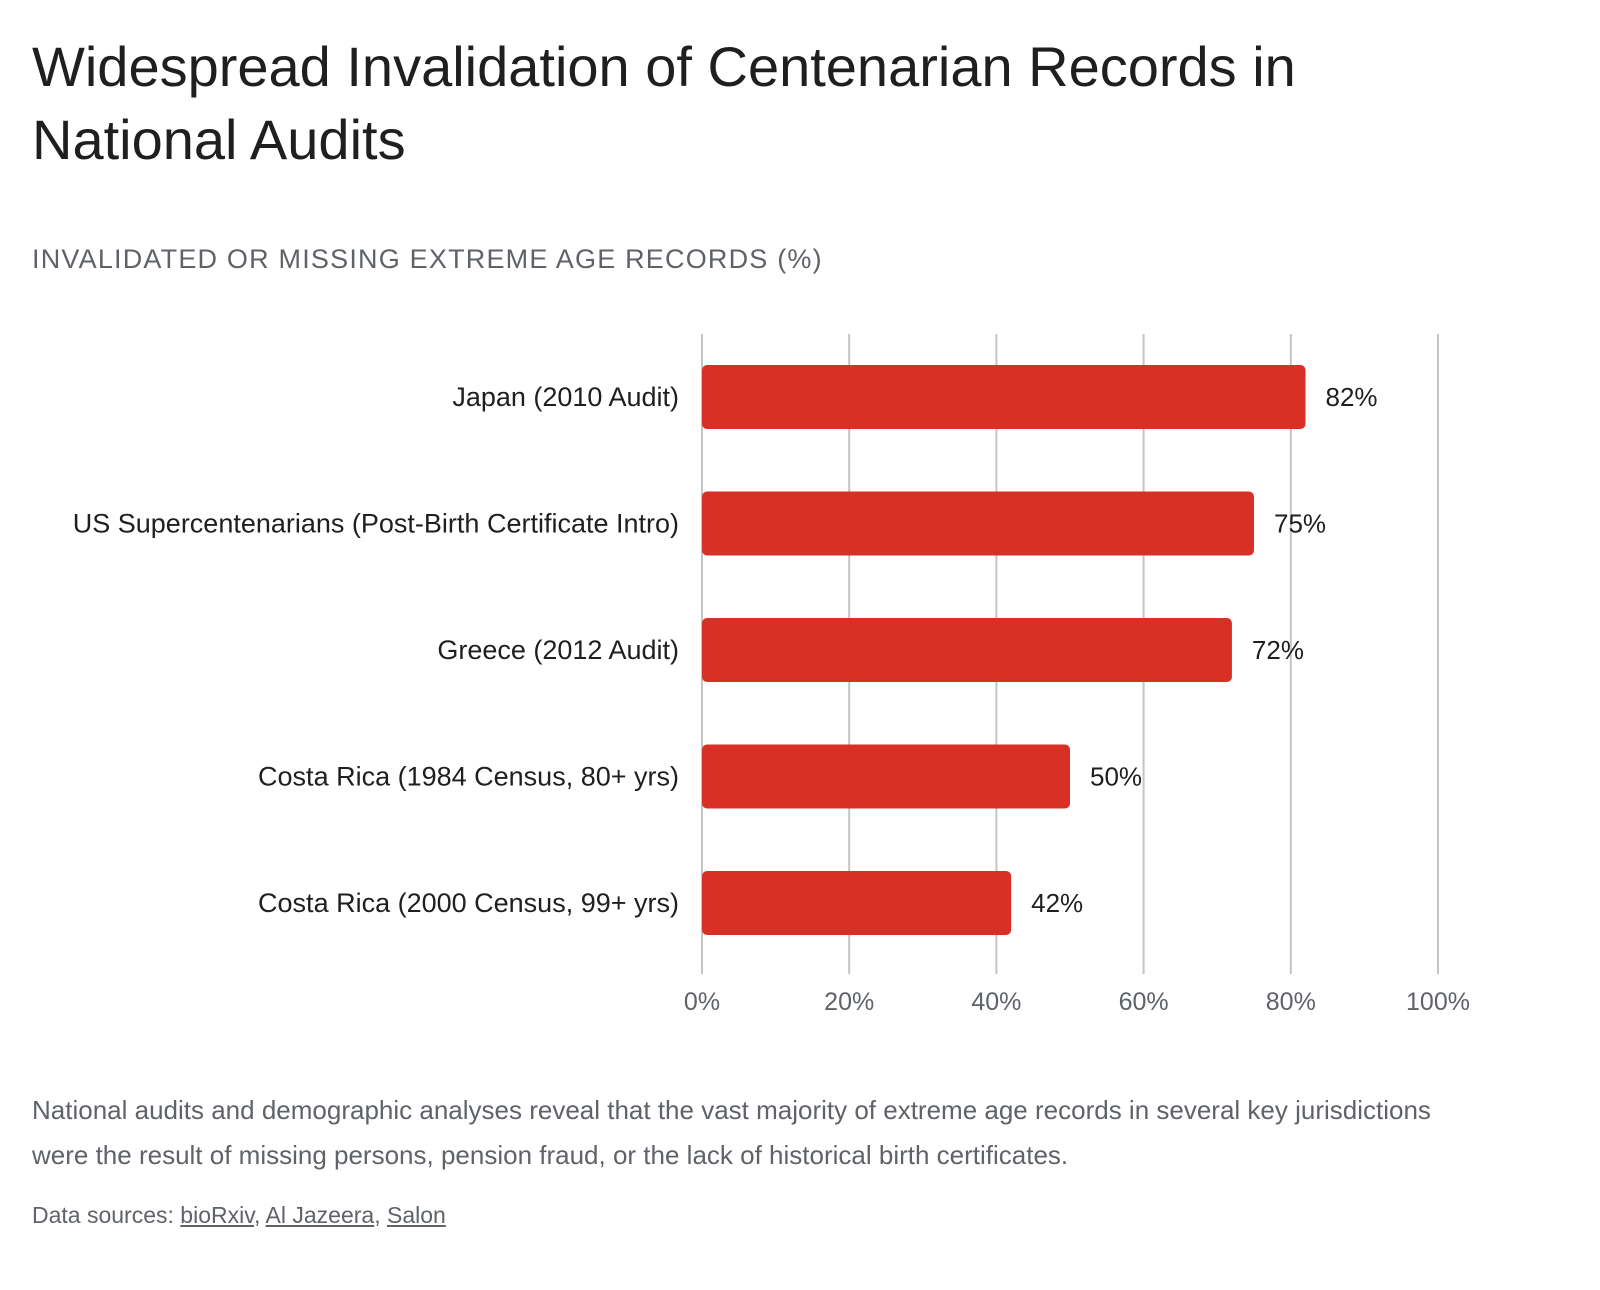 The image size is (1600, 1290). What do you see at coordinates (1291, 1002) in the screenshot?
I see `x-tick-label: 80%` at bounding box center [1291, 1002].